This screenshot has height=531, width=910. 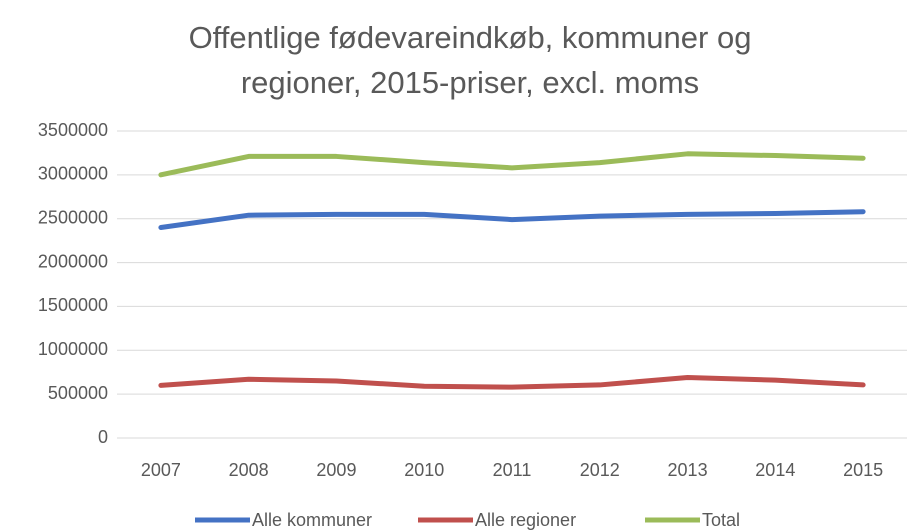 What do you see at coordinates (775, 470) in the screenshot?
I see `x-tick-label: 2014` at bounding box center [775, 470].